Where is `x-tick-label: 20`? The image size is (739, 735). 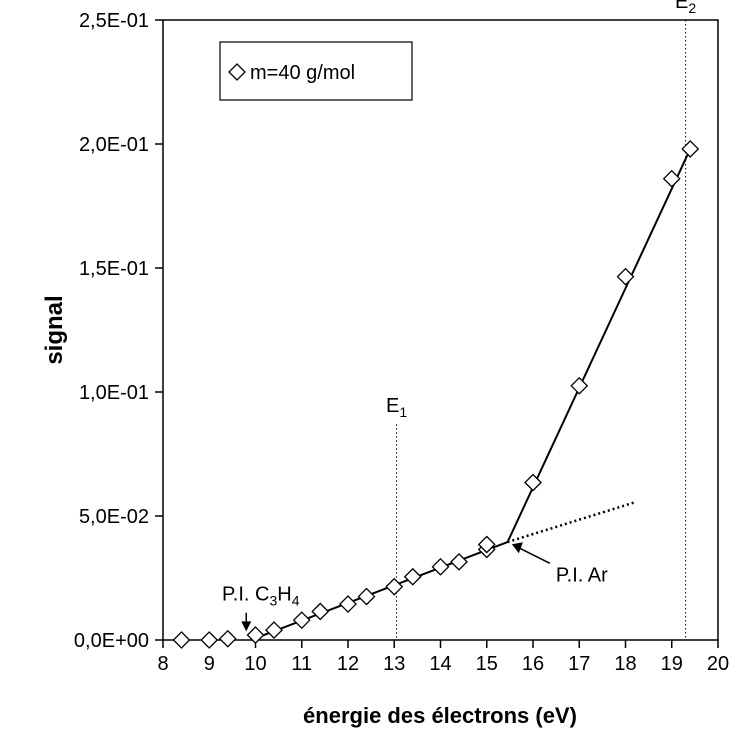 x-tick-label: 20 is located at coordinates (718, 664).